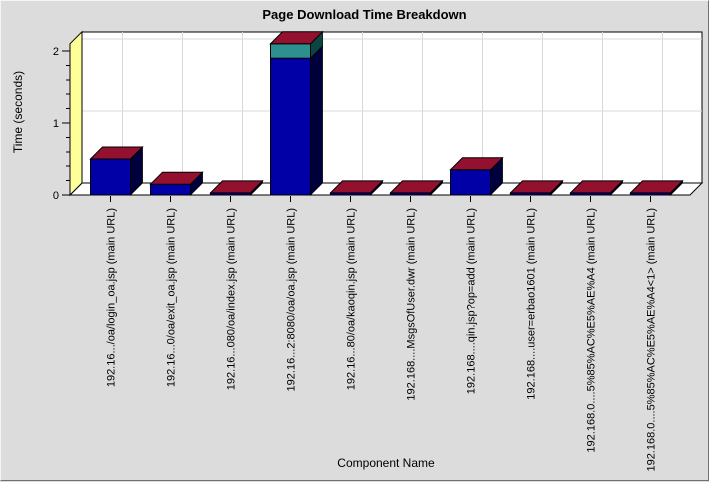 The image size is (709, 482). I want to click on x-tick-label: 192.16...0/oa/exit_oa.jsp (main URL), so click(172, 297).